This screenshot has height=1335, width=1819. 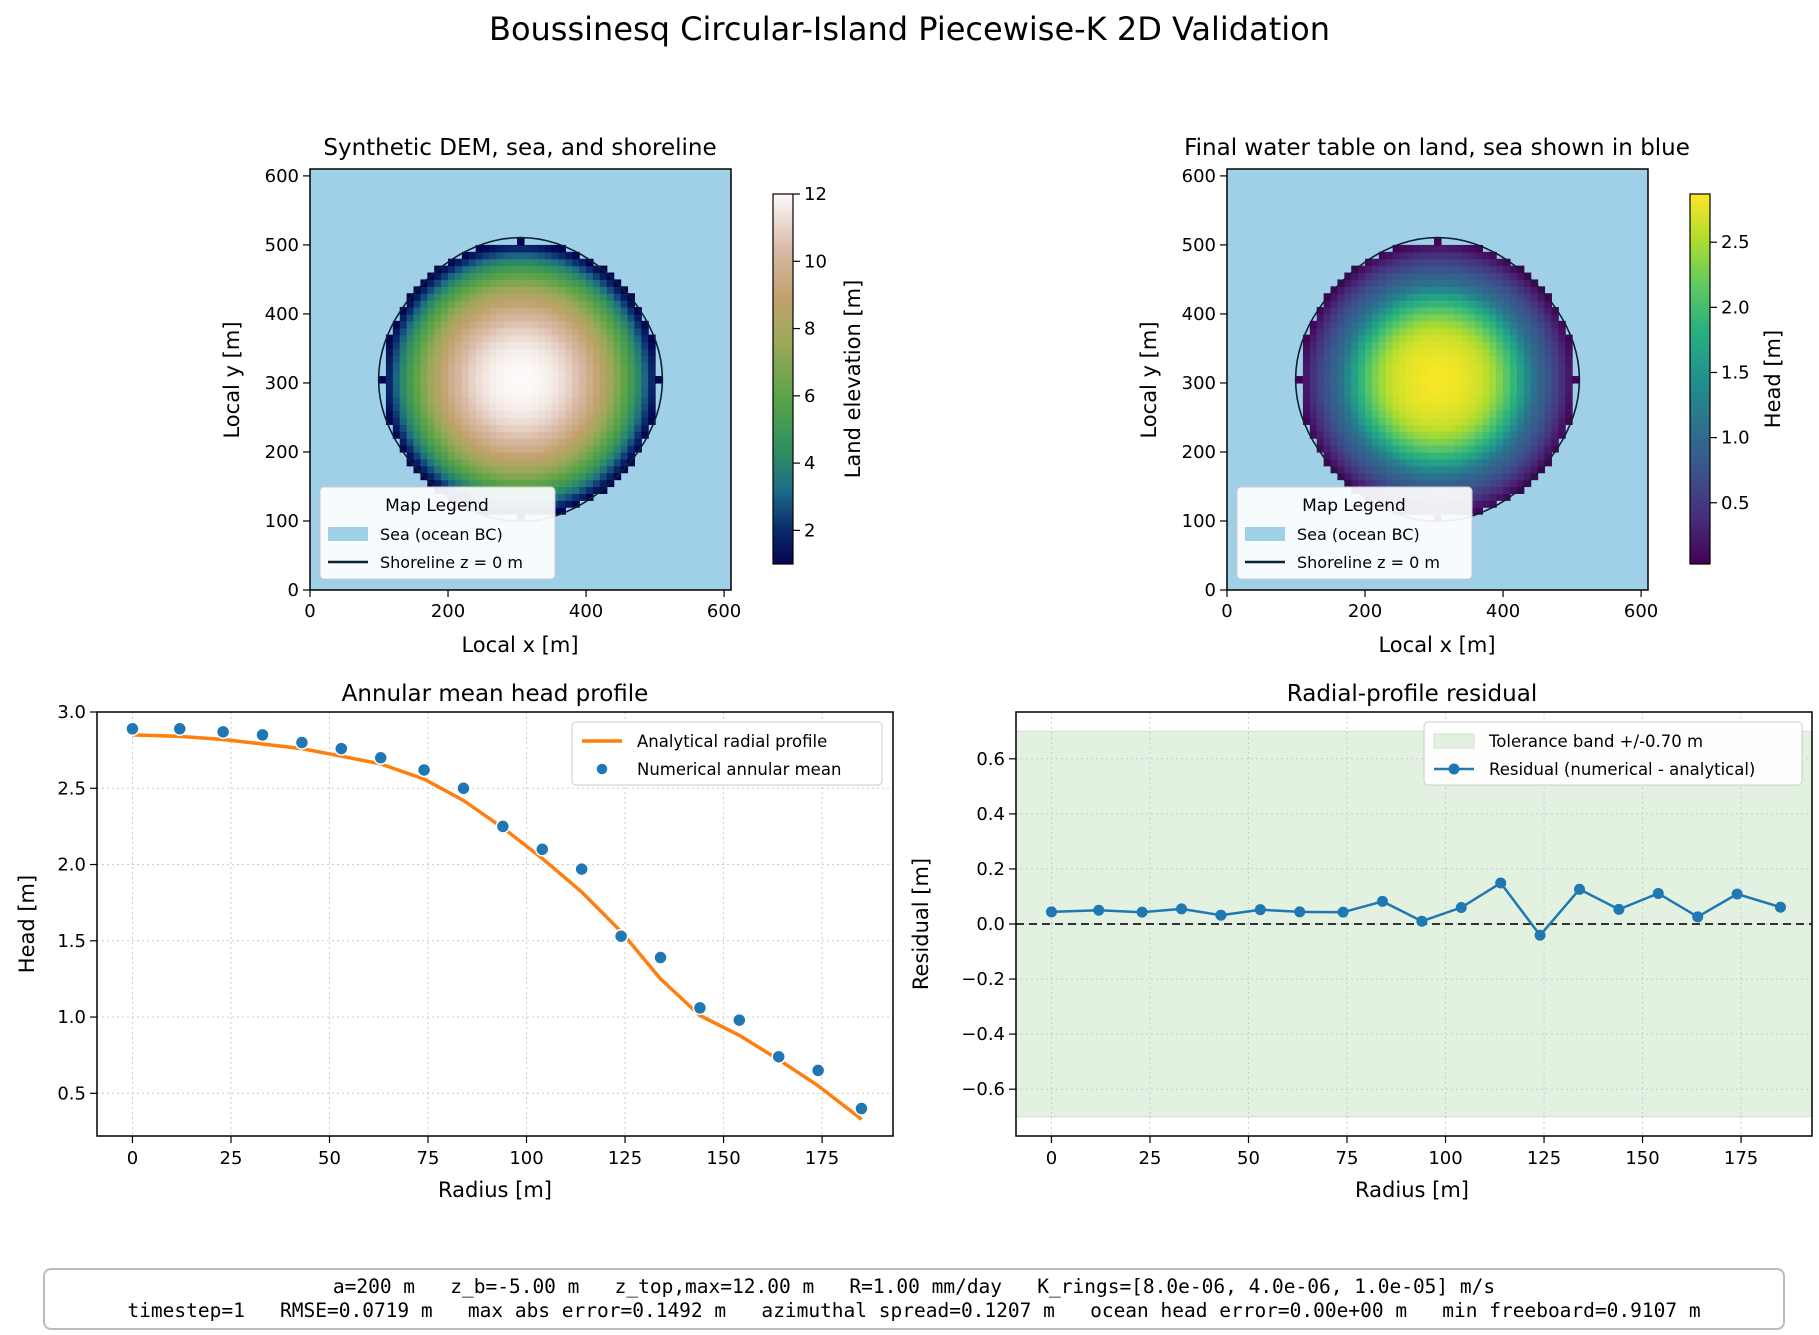 I want to click on colorbar-gradient, so click(x=1700, y=379).